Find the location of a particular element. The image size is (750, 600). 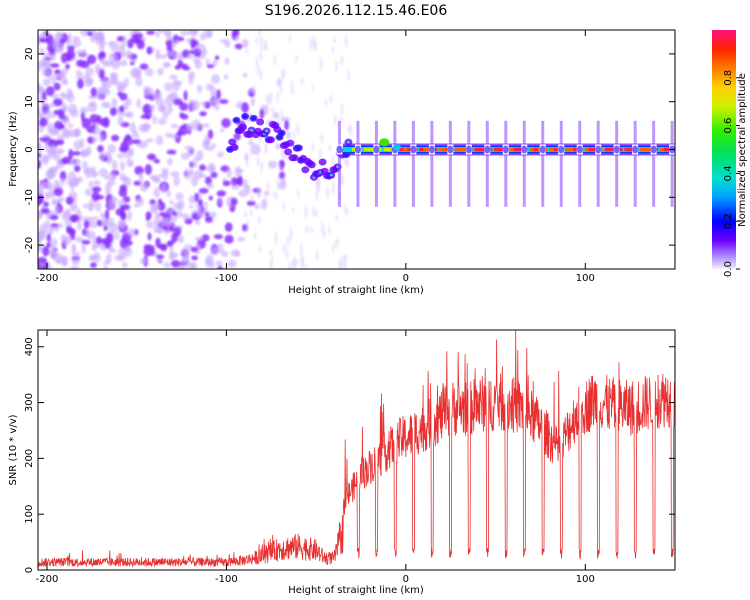

y-tick-label: 0 is located at coordinates (29, 570).